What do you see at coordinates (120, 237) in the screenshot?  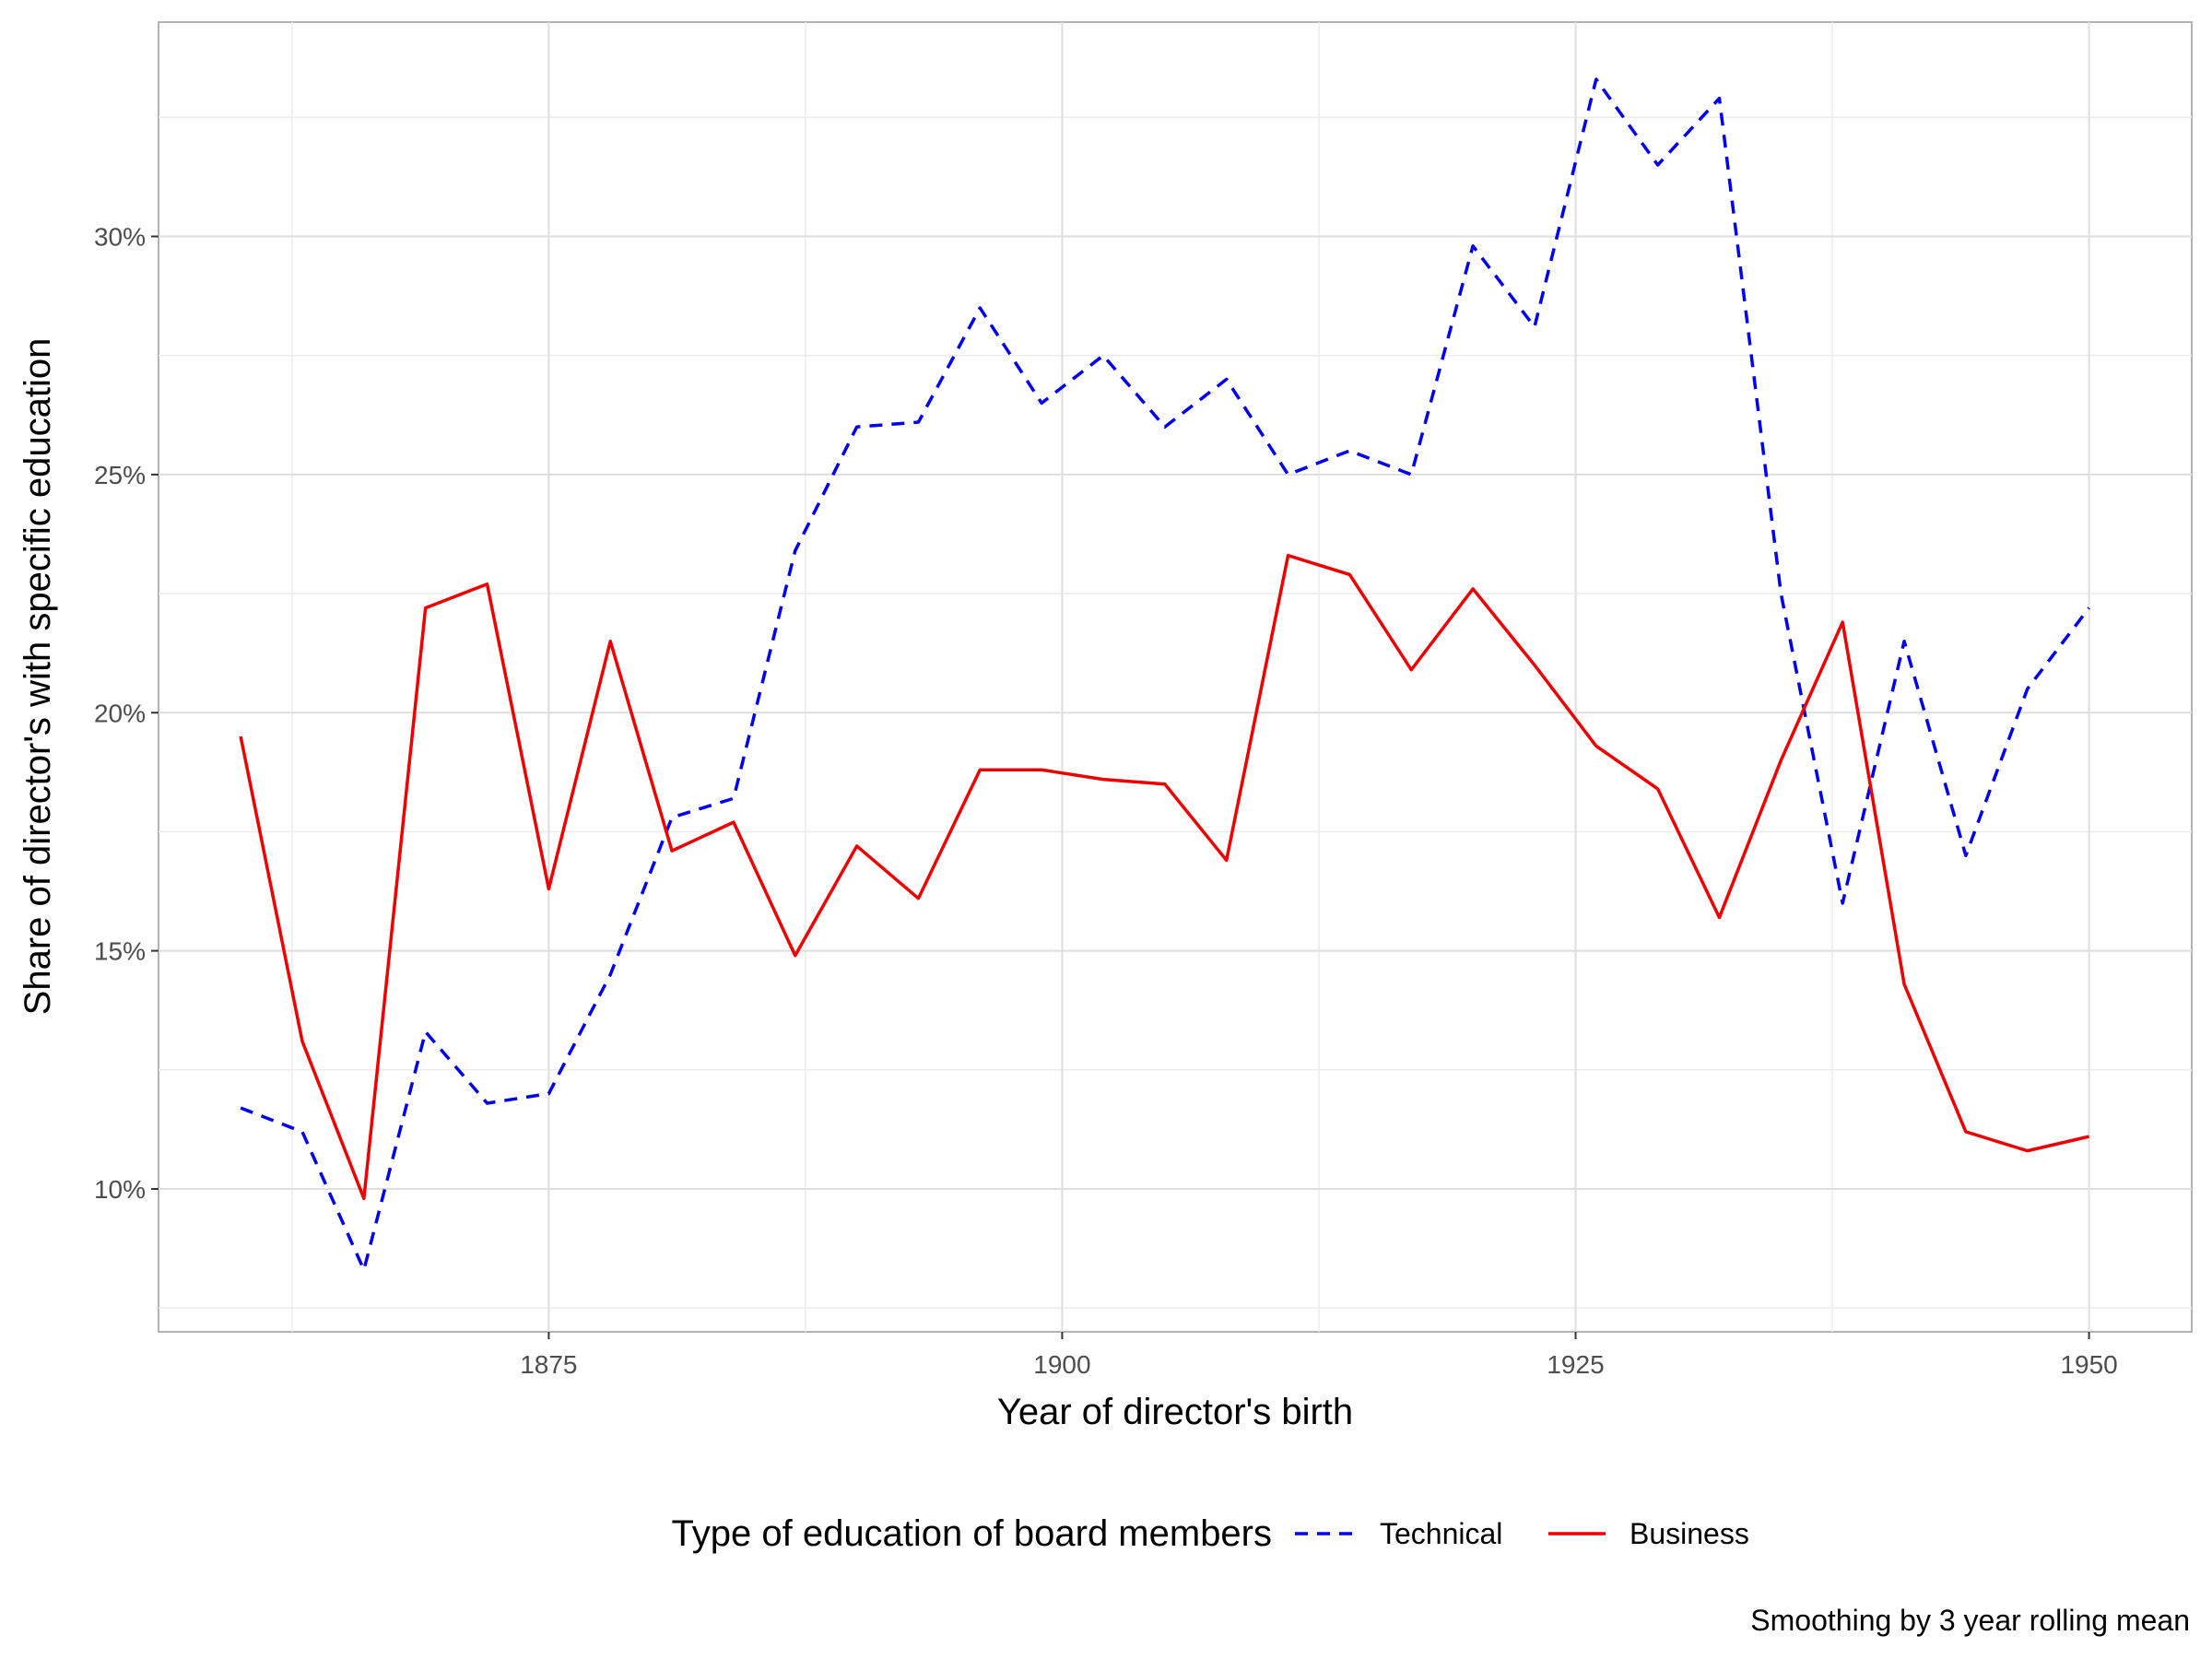 I see `y-tick-label: 30%` at bounding box center [120, 237].